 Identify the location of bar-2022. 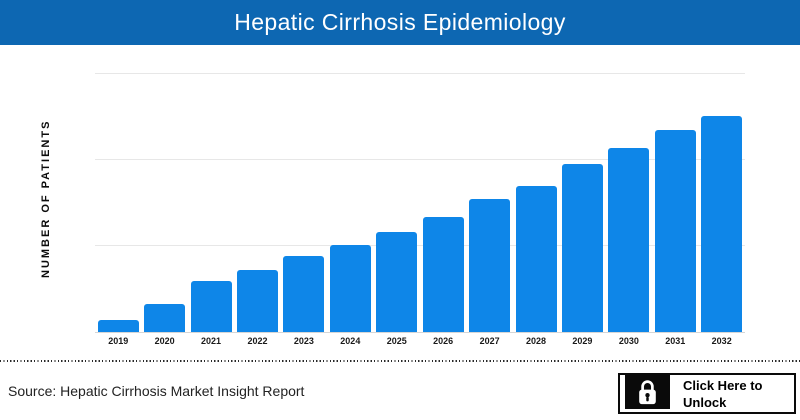
(257, 301).